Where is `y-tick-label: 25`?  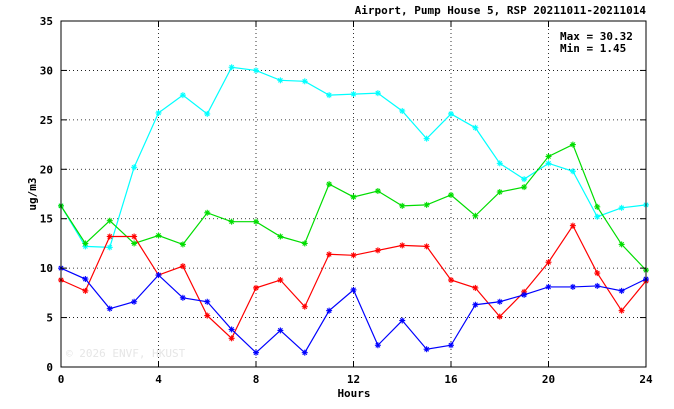 y-tick-label: 25 is located at coordinates (46, 120).